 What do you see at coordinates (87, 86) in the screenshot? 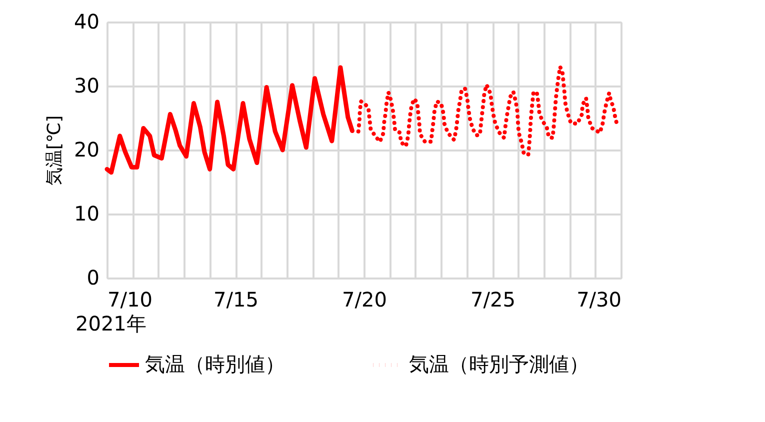
I see `y-tick-label: 30` at bounding box center [87, 86].